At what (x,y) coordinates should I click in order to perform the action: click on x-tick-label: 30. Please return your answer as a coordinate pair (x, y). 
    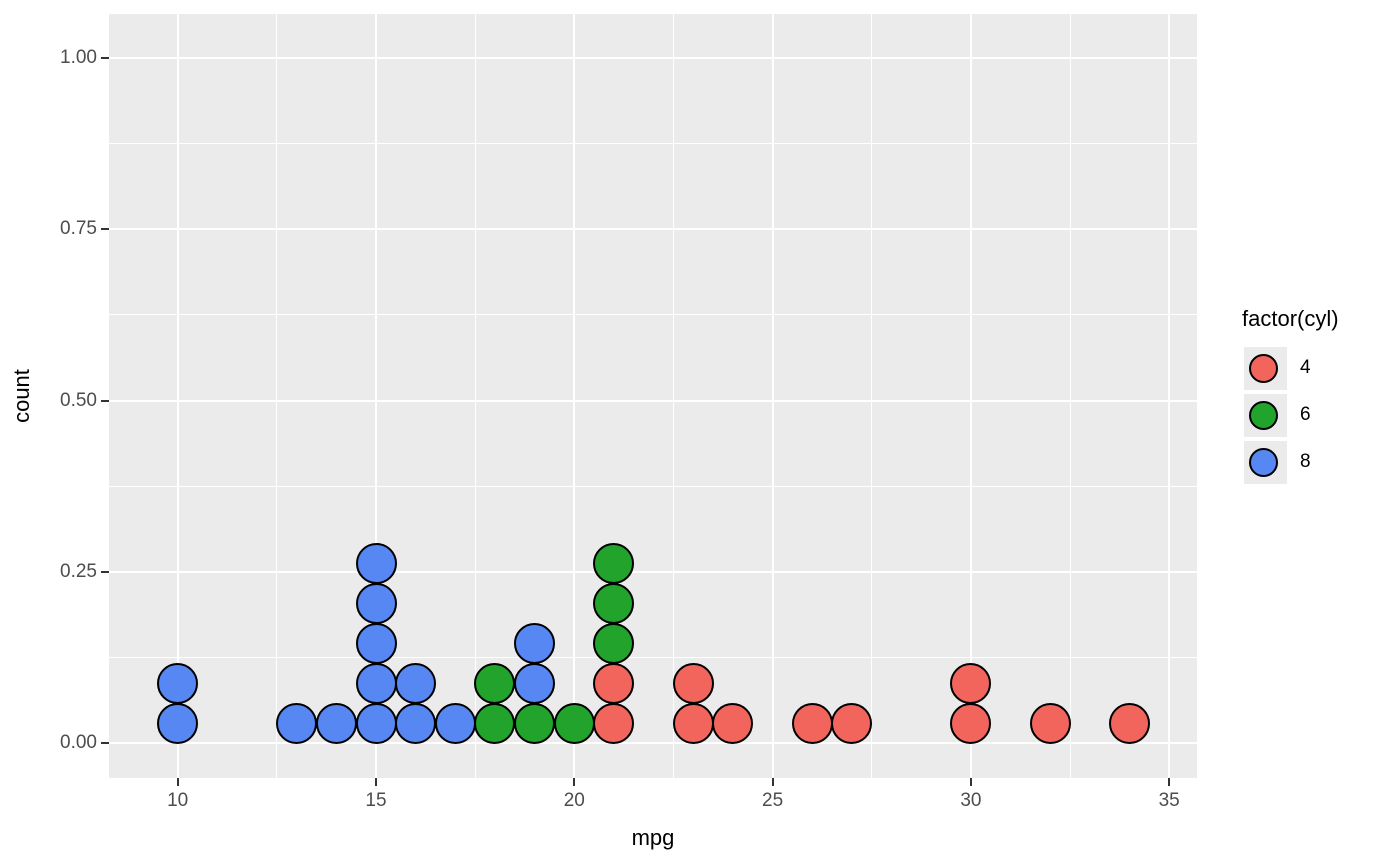
    Looking at the image, I should click on (971, 800).